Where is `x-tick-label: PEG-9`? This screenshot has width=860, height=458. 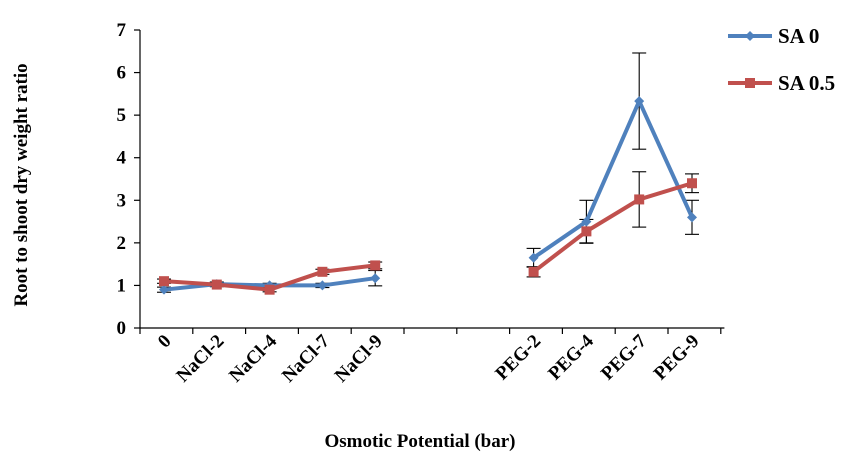 x-tick-label: PEG-9 is located at coordinates (677, 358).